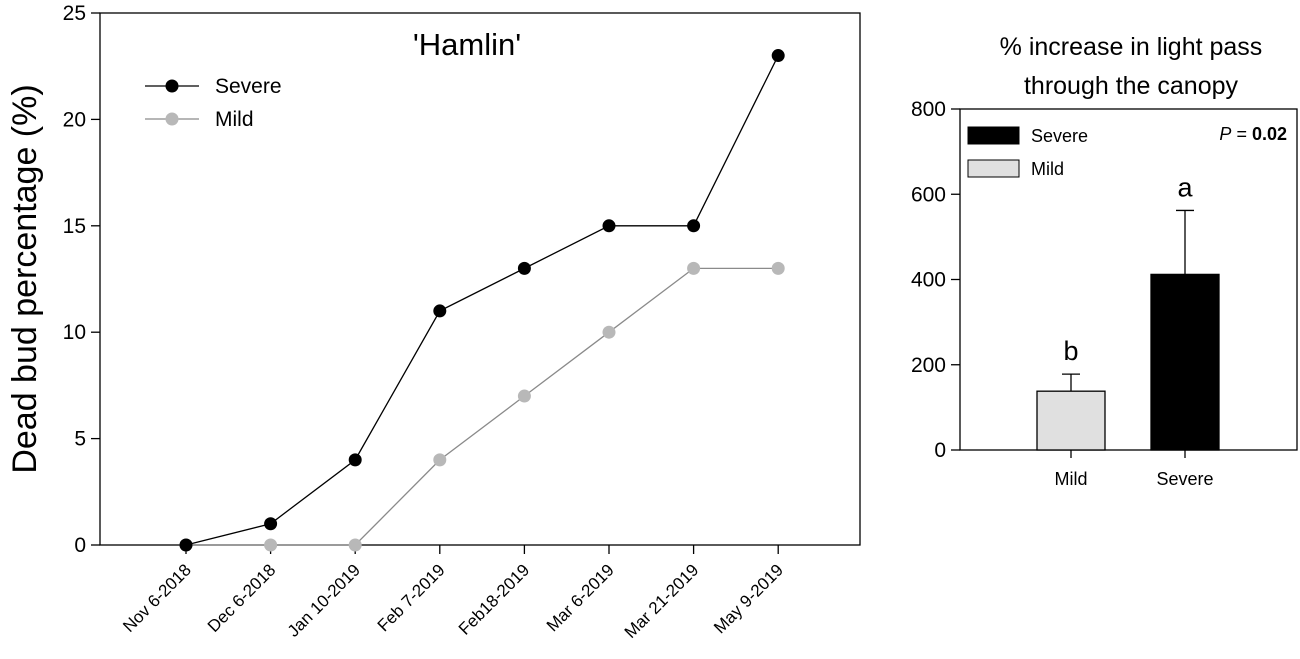  I want to click on line-chart-title: 'Hamlin', so click(467, 44).